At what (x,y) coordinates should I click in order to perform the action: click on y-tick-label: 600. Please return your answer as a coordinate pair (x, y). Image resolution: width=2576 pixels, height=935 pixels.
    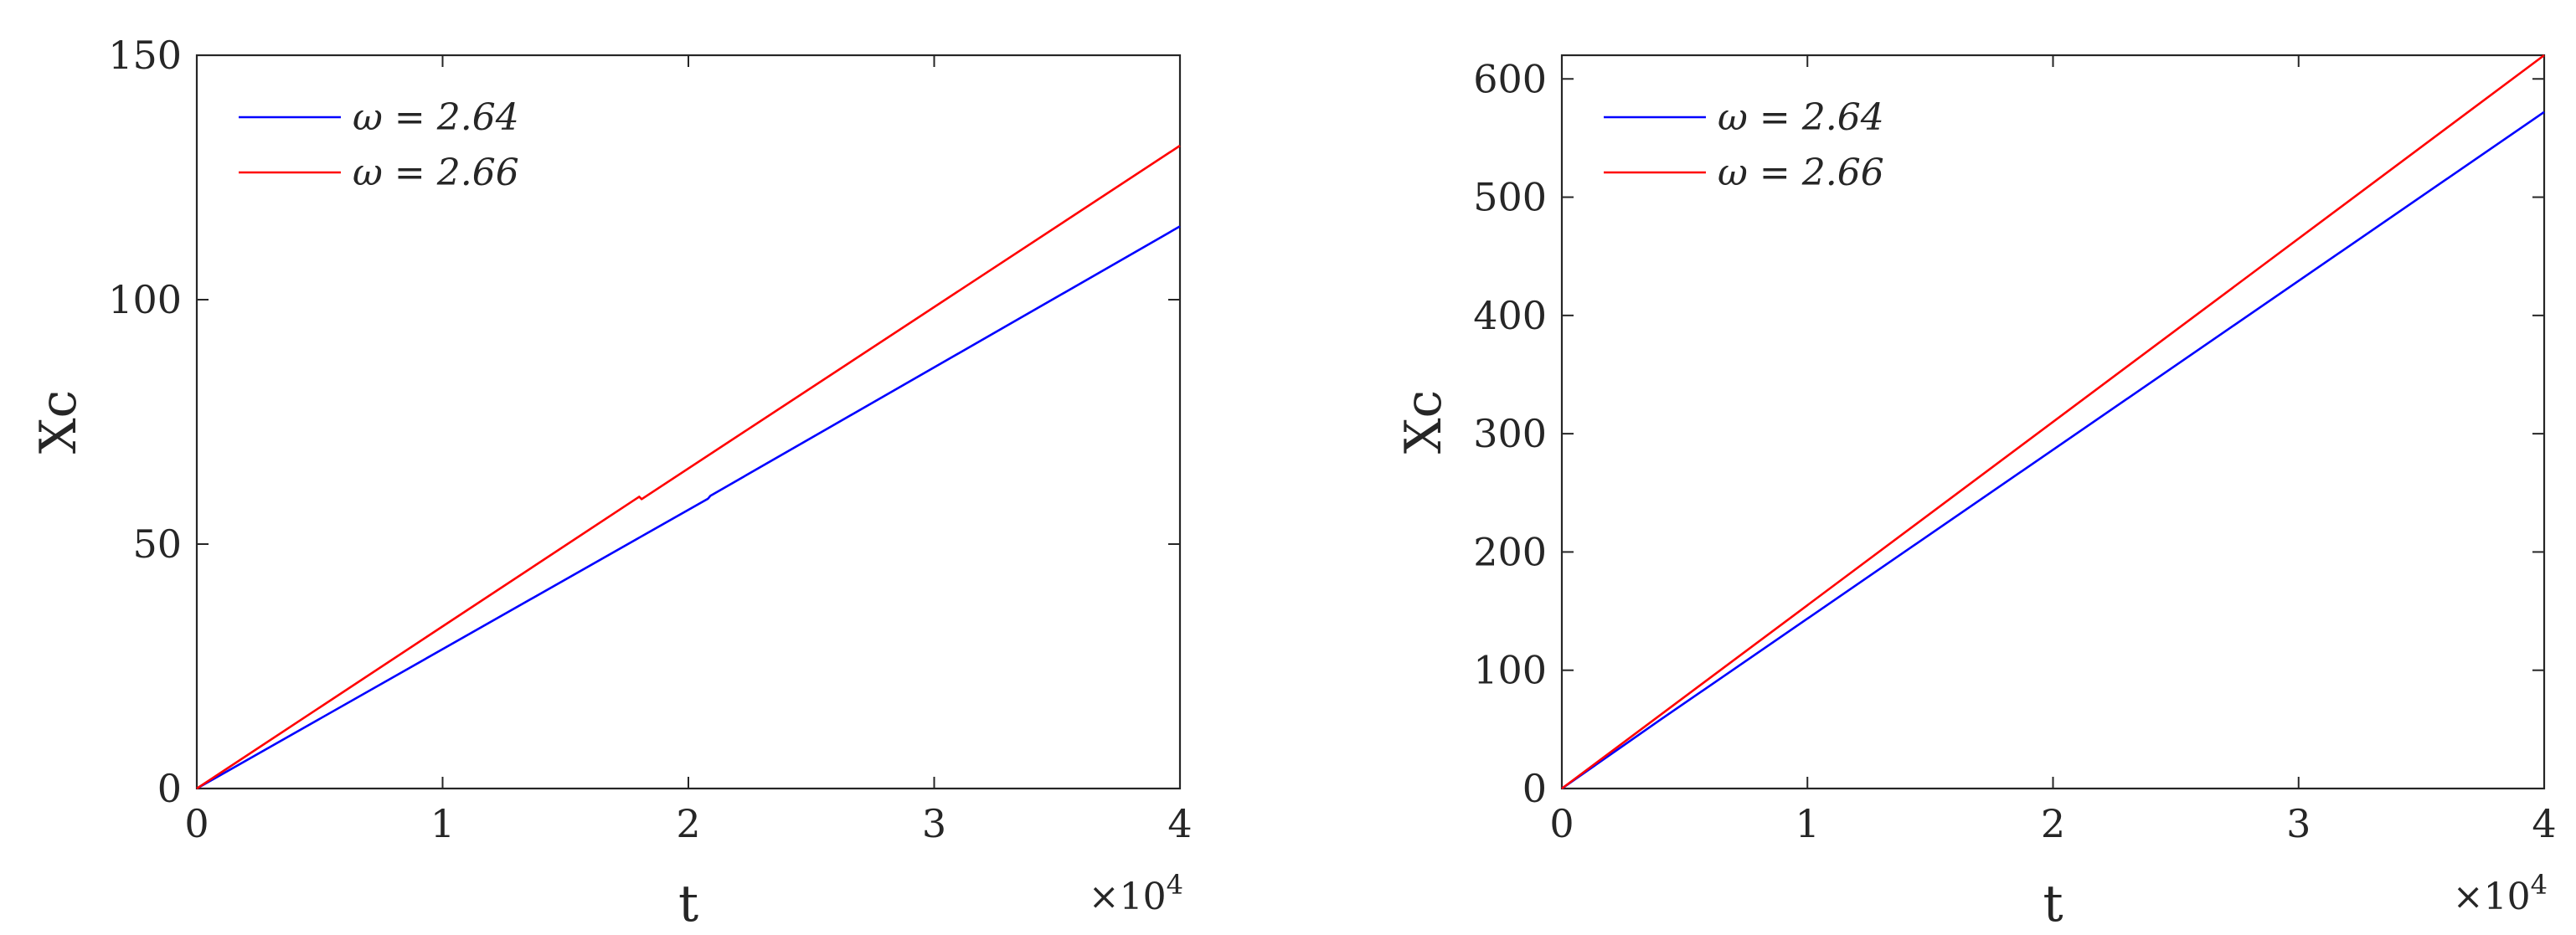
    Looking at the image, I should click on (1510, 78).